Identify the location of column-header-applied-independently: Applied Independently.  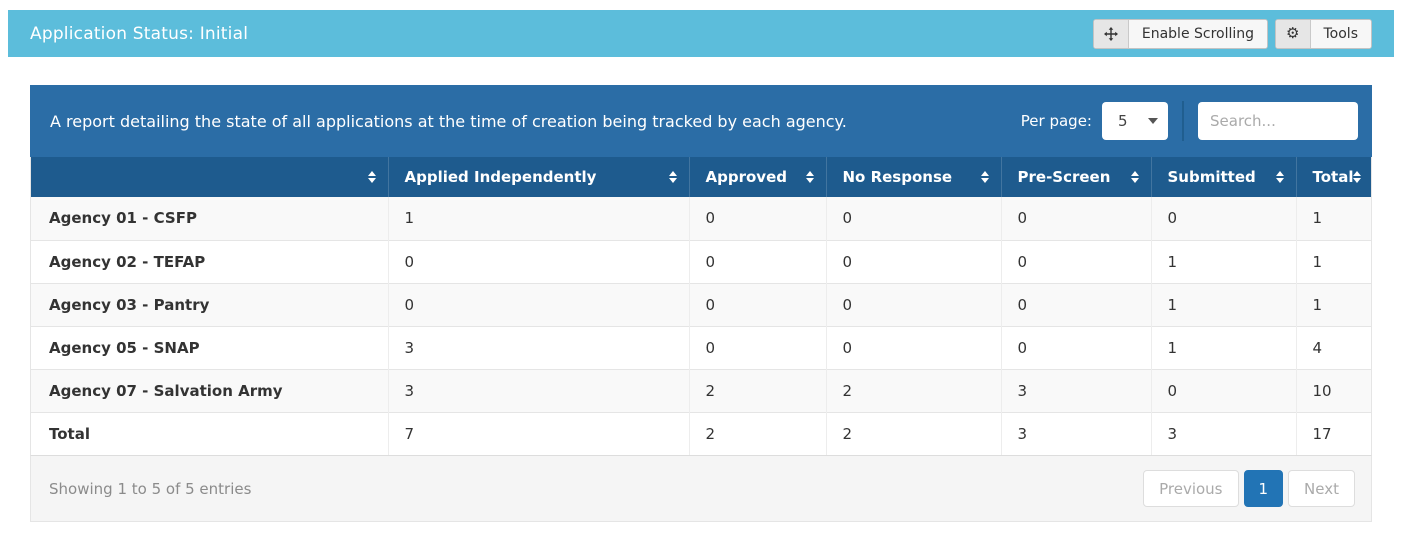
(538, 177).